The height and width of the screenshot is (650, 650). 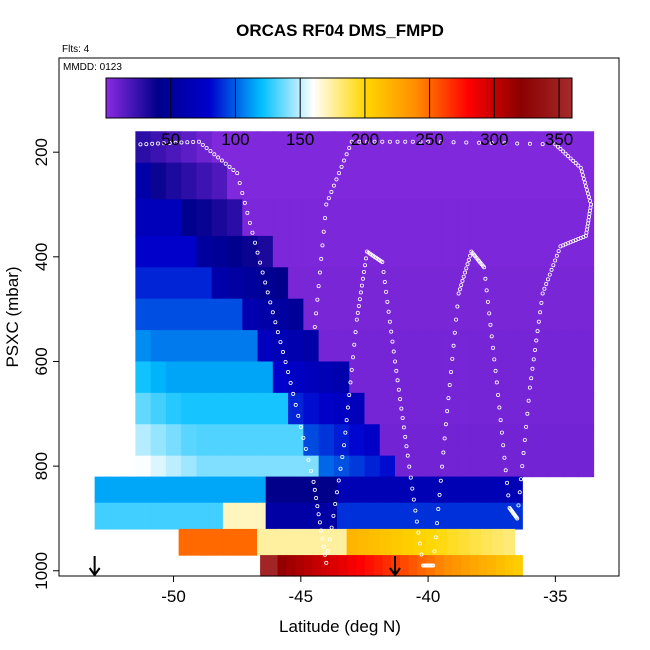 What do you see at coordinates (364, 591) in the screenshot?
I see `x-axis: -50 -45 -40 -35` at bounding box center [364, 591].